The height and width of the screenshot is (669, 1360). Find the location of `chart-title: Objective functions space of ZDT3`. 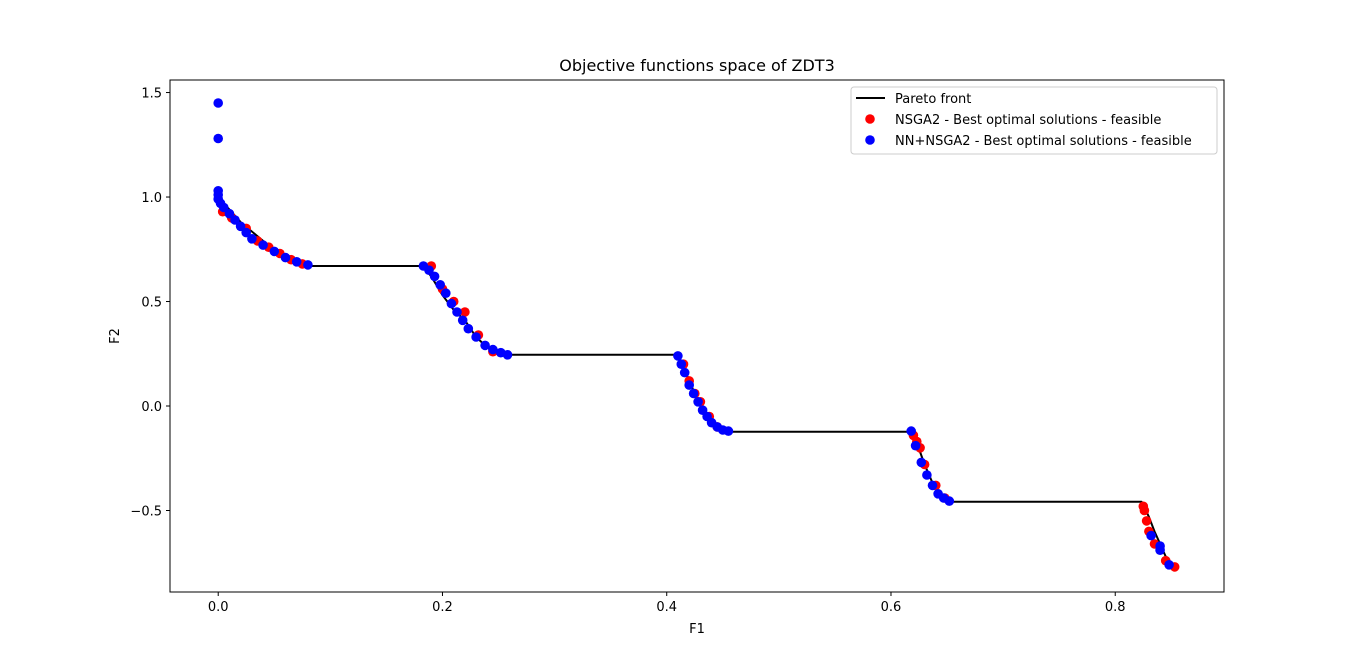

chart-title: Objective functions space of ZDT3 is located at coordinates (697, 65).